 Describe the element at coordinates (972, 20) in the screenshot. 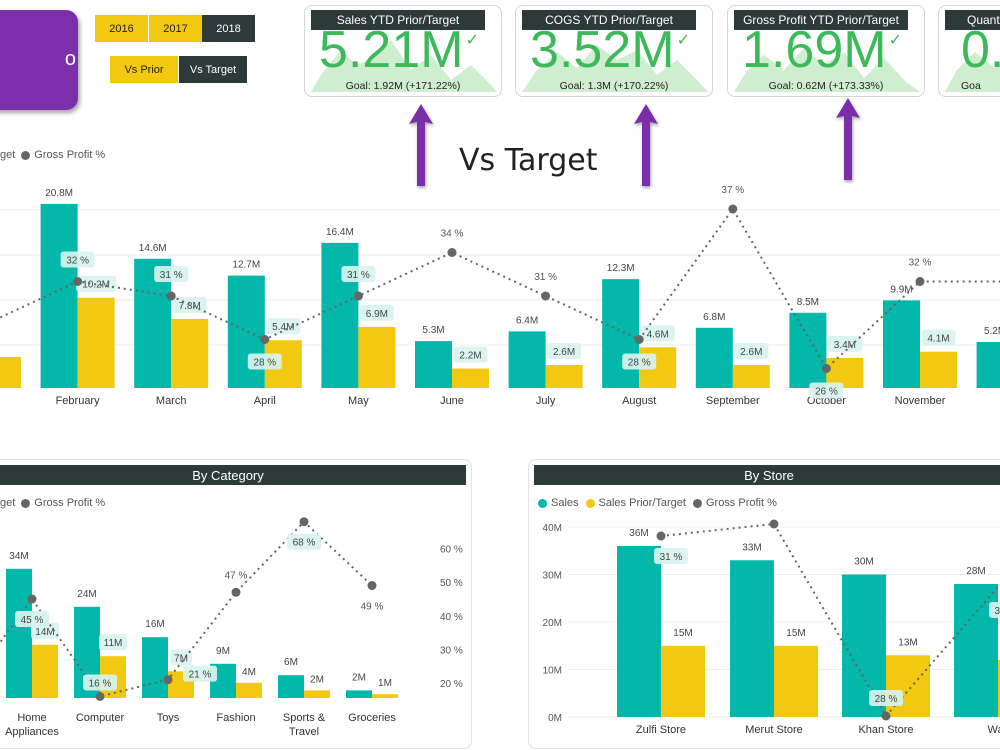

I see `kpi-title: Quant` at that location.